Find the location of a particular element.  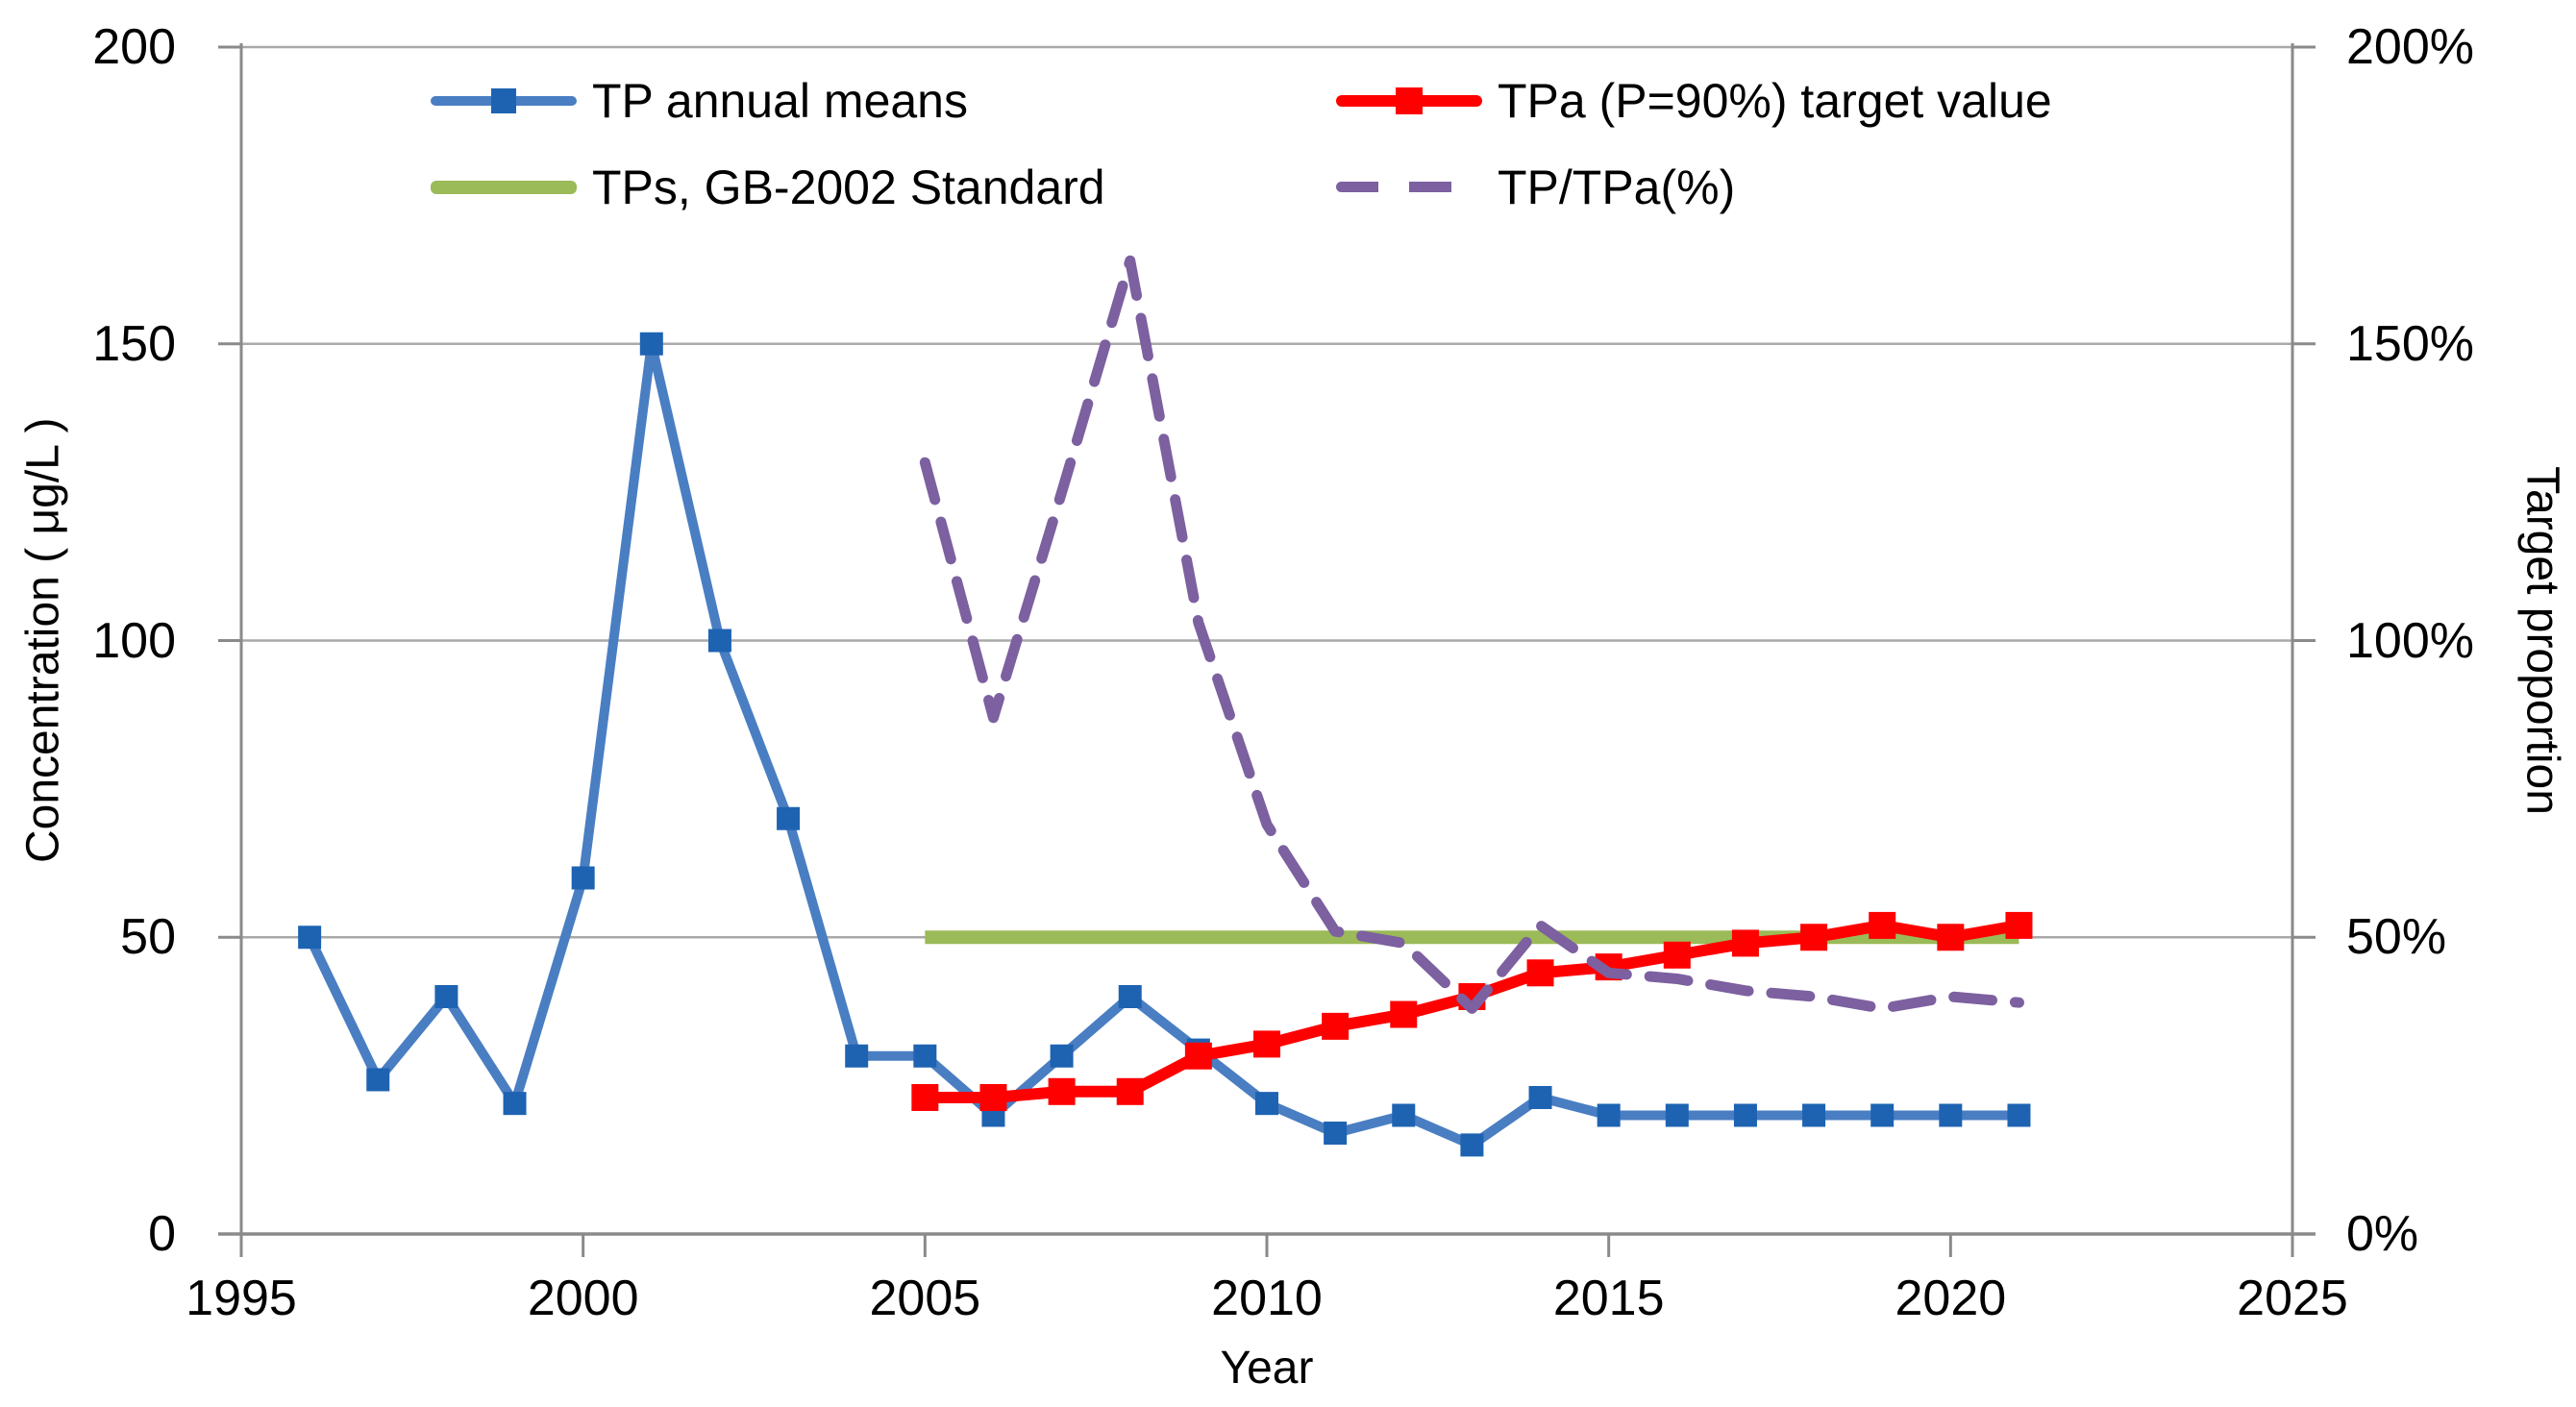

x-axis-tick-label: 2025 is located at coordinates (2292, 1299).